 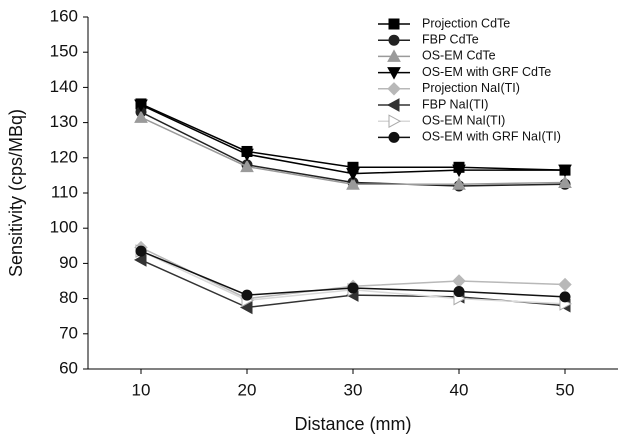 What do you see at coordinates (64, 51) in the screenshot?
I see `y-tick-label: 150` at bounding box center [64, 51].